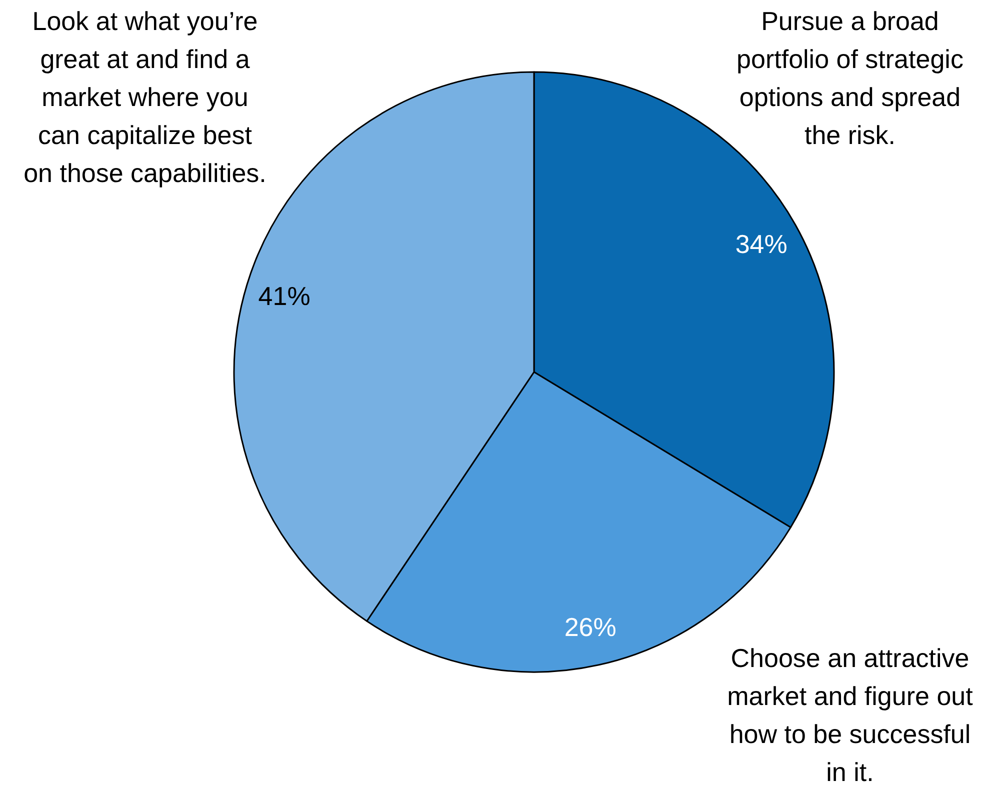 The image size is (1000, 795). Describe the element at coordinates (145, 97) in the screenshot. I see `slice-label: Look at what you’re great at and find a market where you can capitalize best on those capabilities.` at that location.